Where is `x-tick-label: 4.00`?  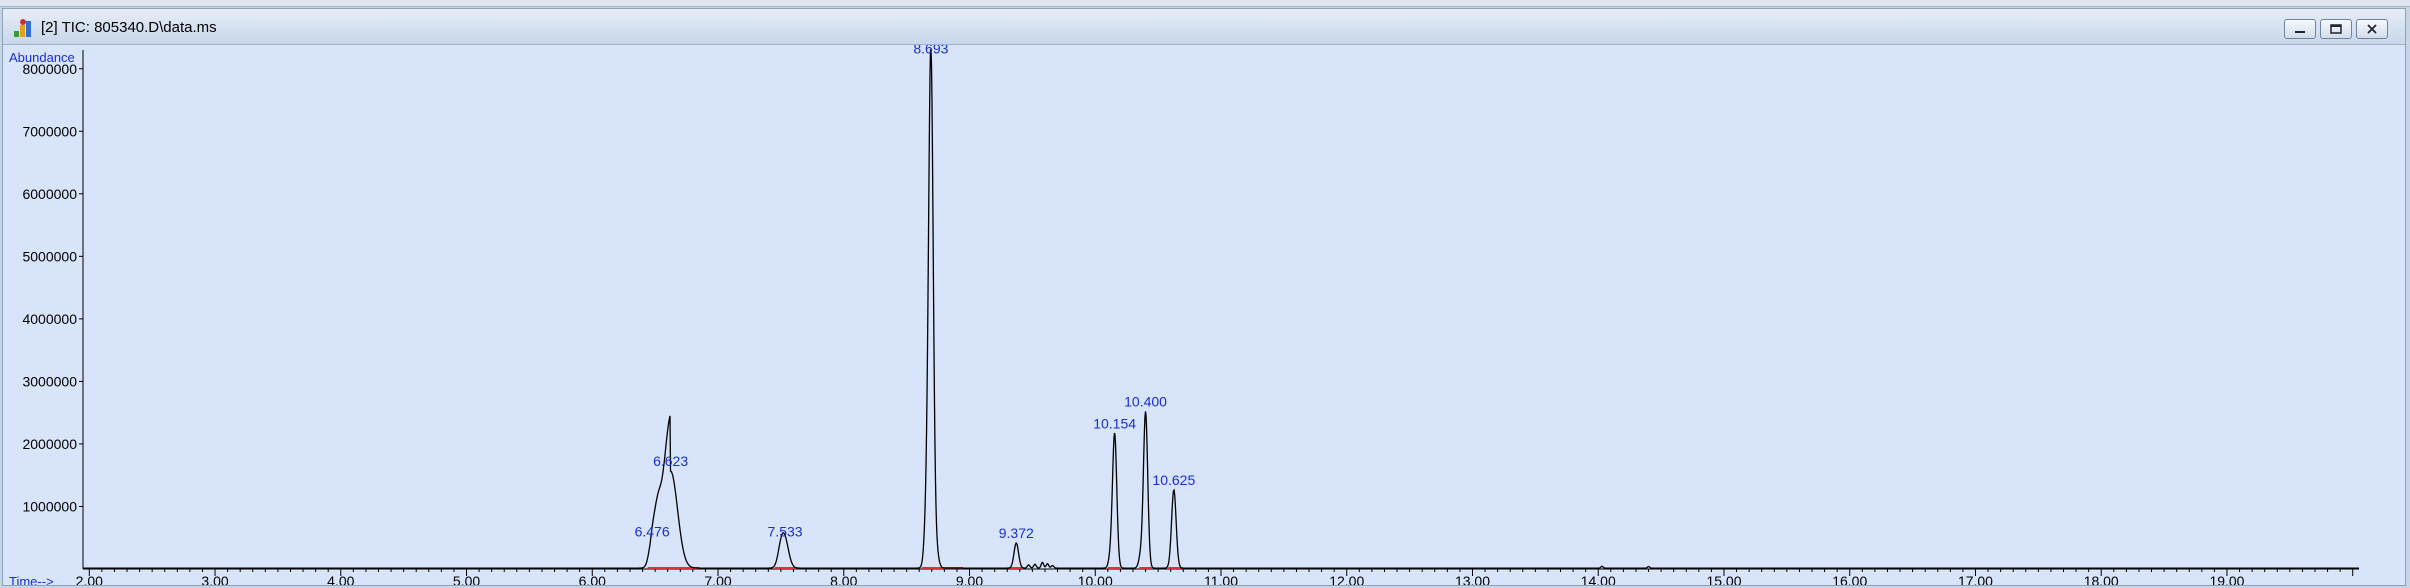 x-tick-label: 4.00 is located at coordinates (340, 579).